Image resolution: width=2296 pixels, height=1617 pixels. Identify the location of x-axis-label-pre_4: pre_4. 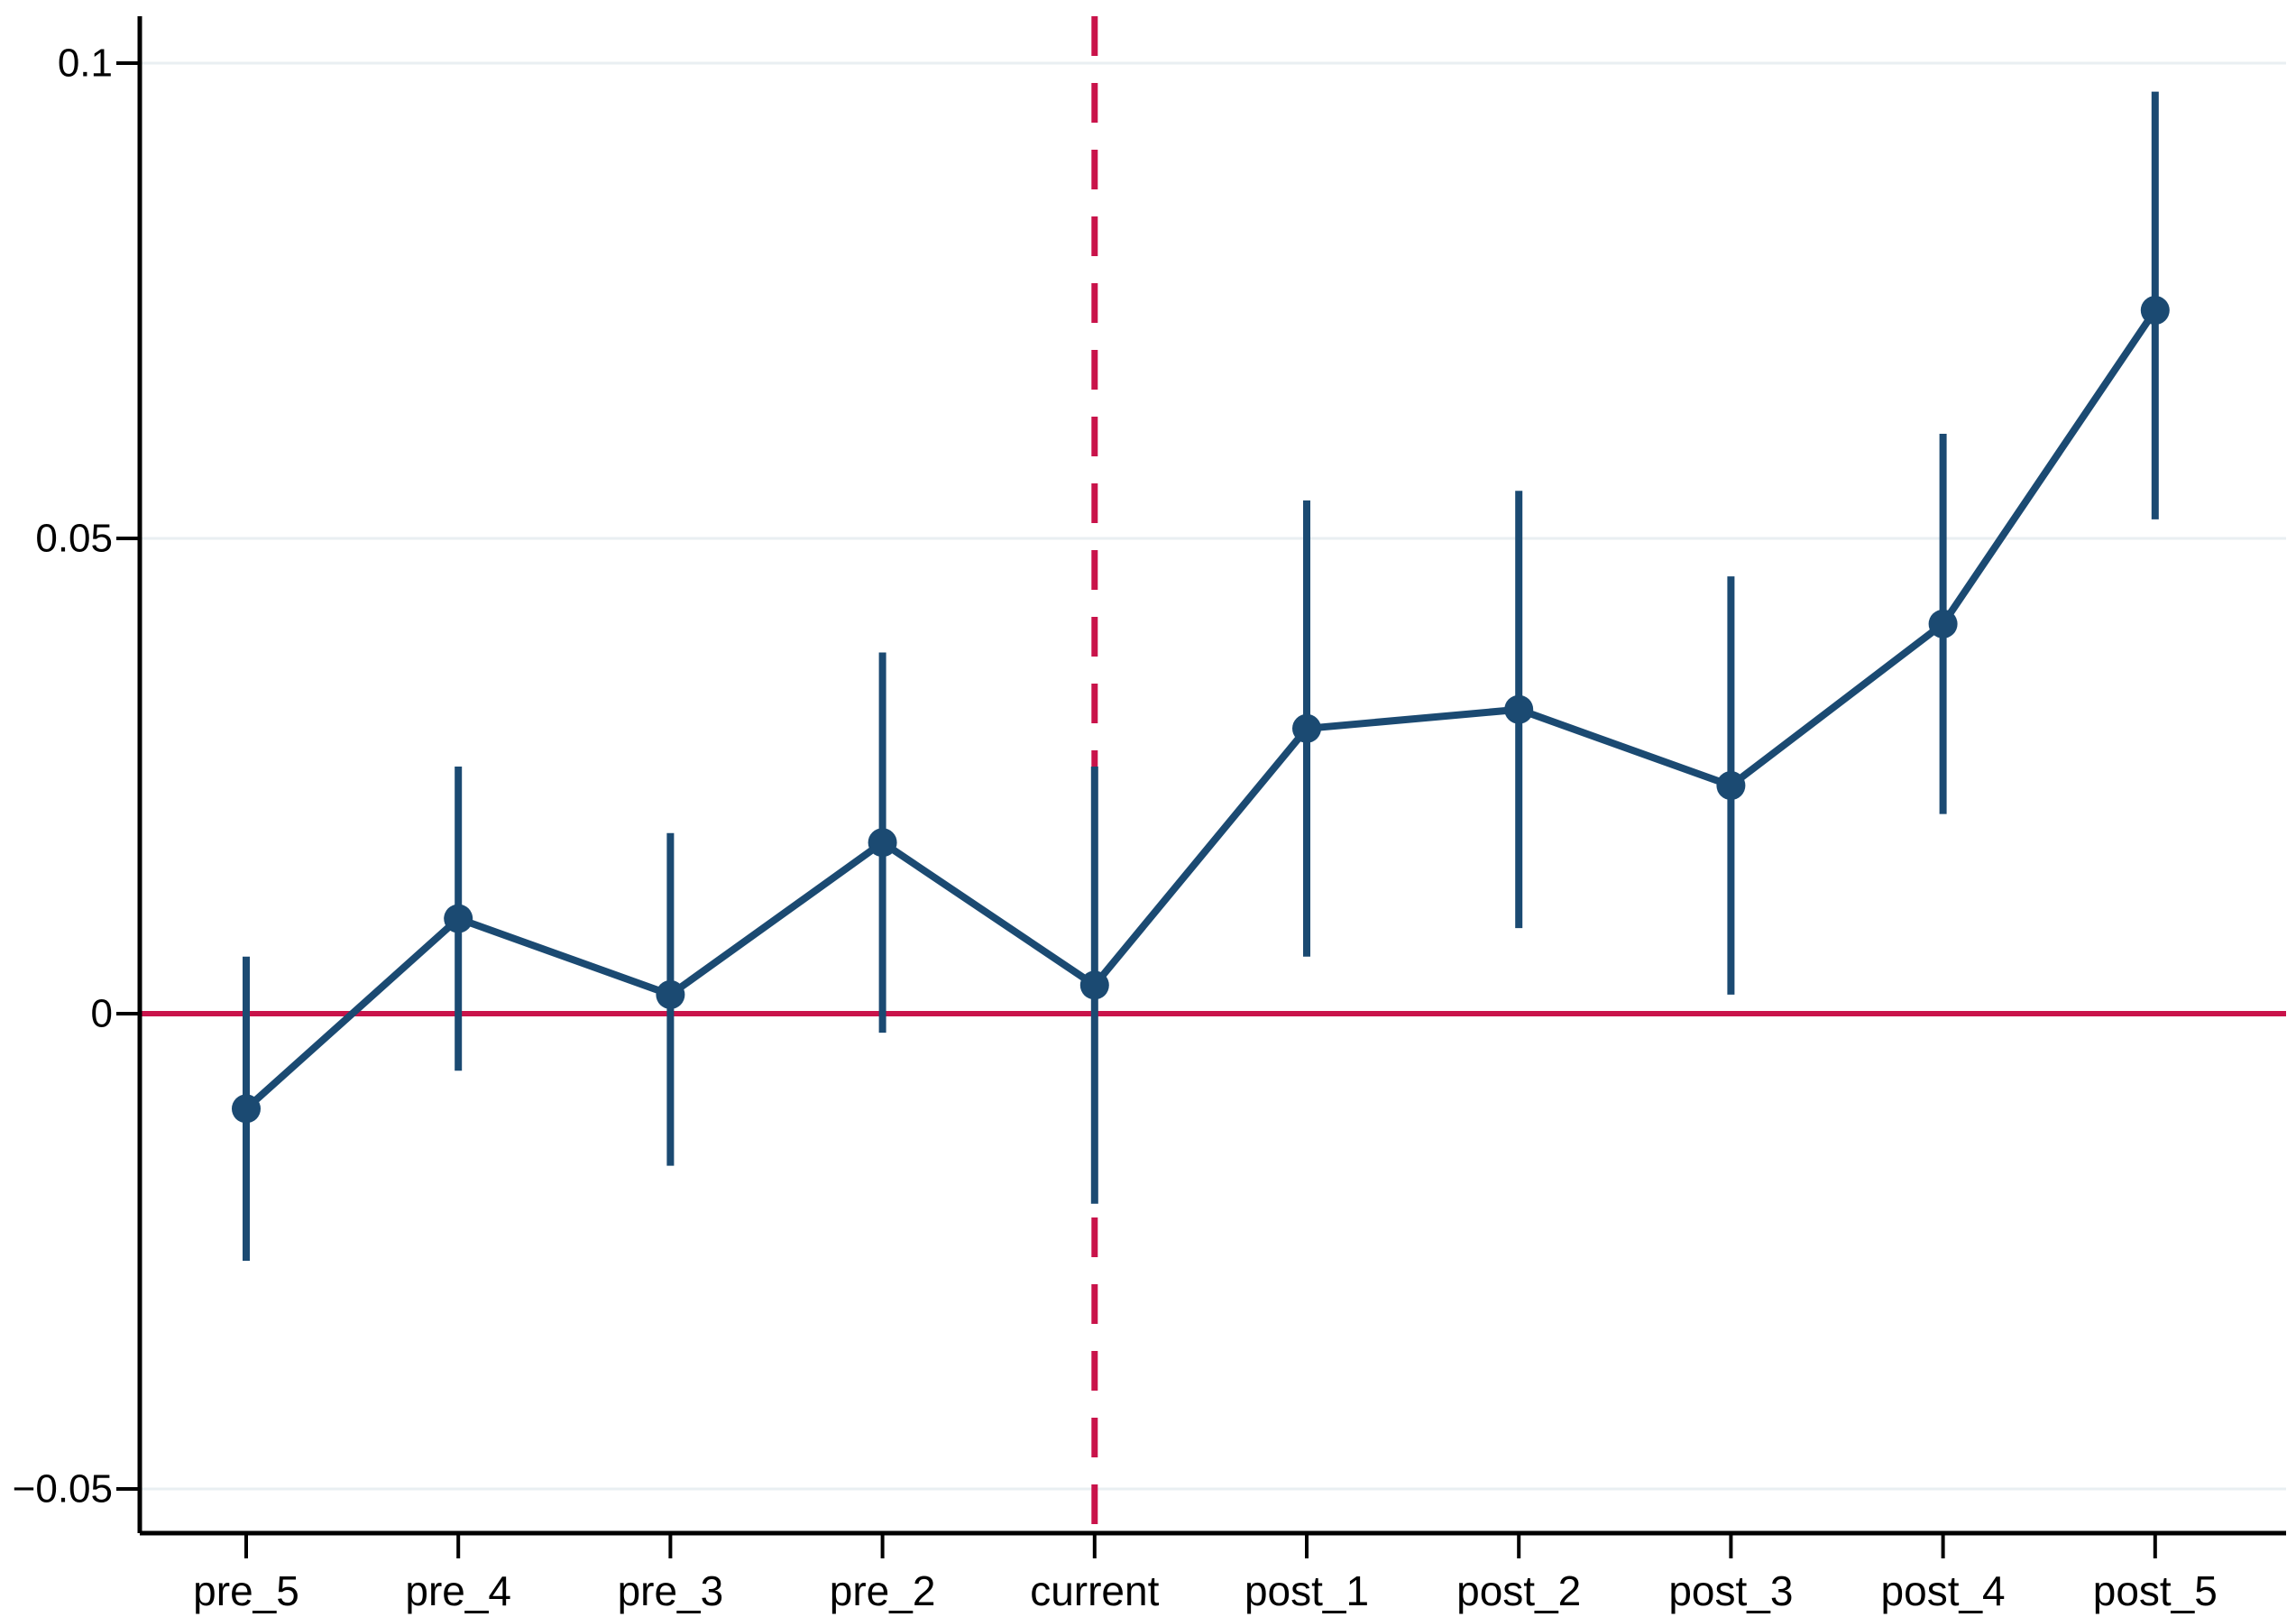
(458, 1590).